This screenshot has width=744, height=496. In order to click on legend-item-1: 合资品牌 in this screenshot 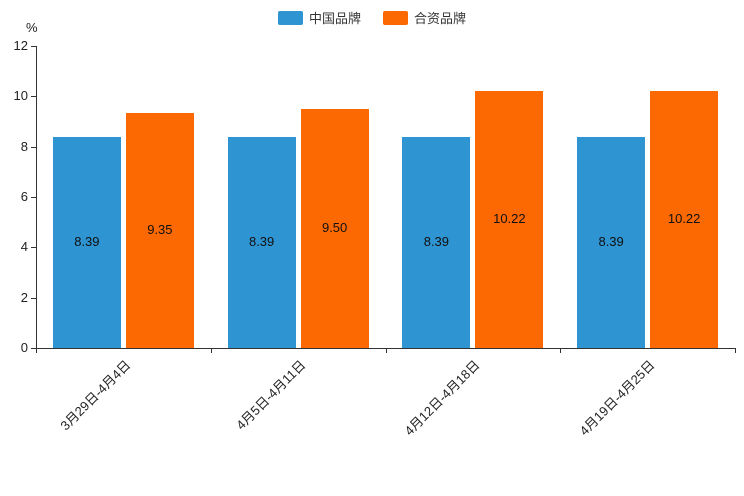, I will do `click(424, 17)`.